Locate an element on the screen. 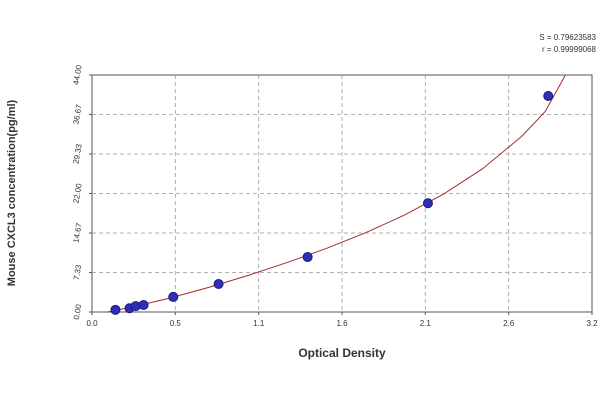 The image size is (600, 400). annotation: r = 0.99999068 is located at coordinates (569, 49).